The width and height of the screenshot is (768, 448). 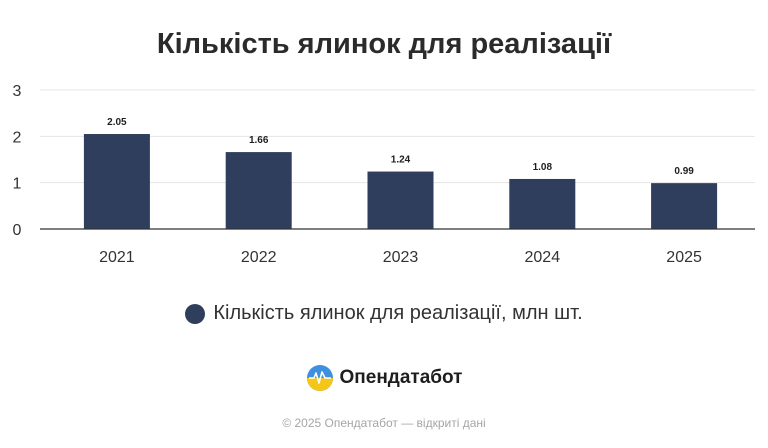 What do you see at coordinates (684, 257) in the screenshot?
I see `x-tick-label: 2025` at bounding box center [684, 257].